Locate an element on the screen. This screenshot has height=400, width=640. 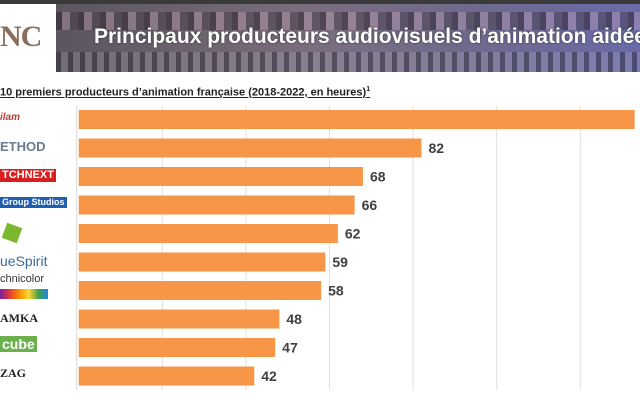
data-label: 68 is located at coordinates (378, 177).